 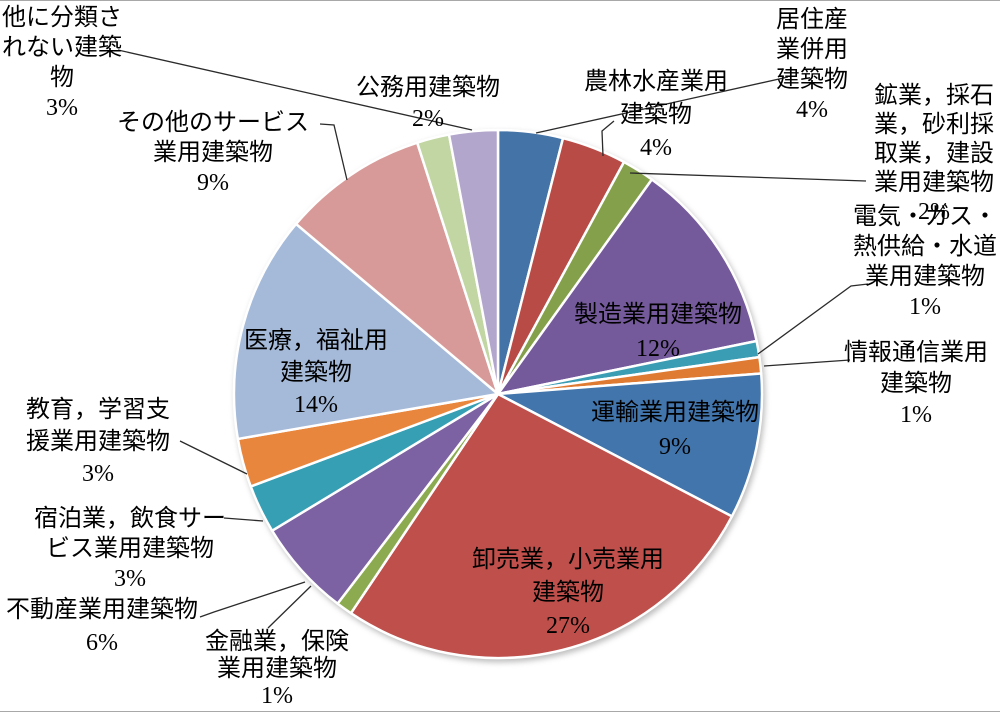 What do you see at coordinates (500, 0) in the screenshot?
I see `top-border-line` at bounding box center [500, 0].